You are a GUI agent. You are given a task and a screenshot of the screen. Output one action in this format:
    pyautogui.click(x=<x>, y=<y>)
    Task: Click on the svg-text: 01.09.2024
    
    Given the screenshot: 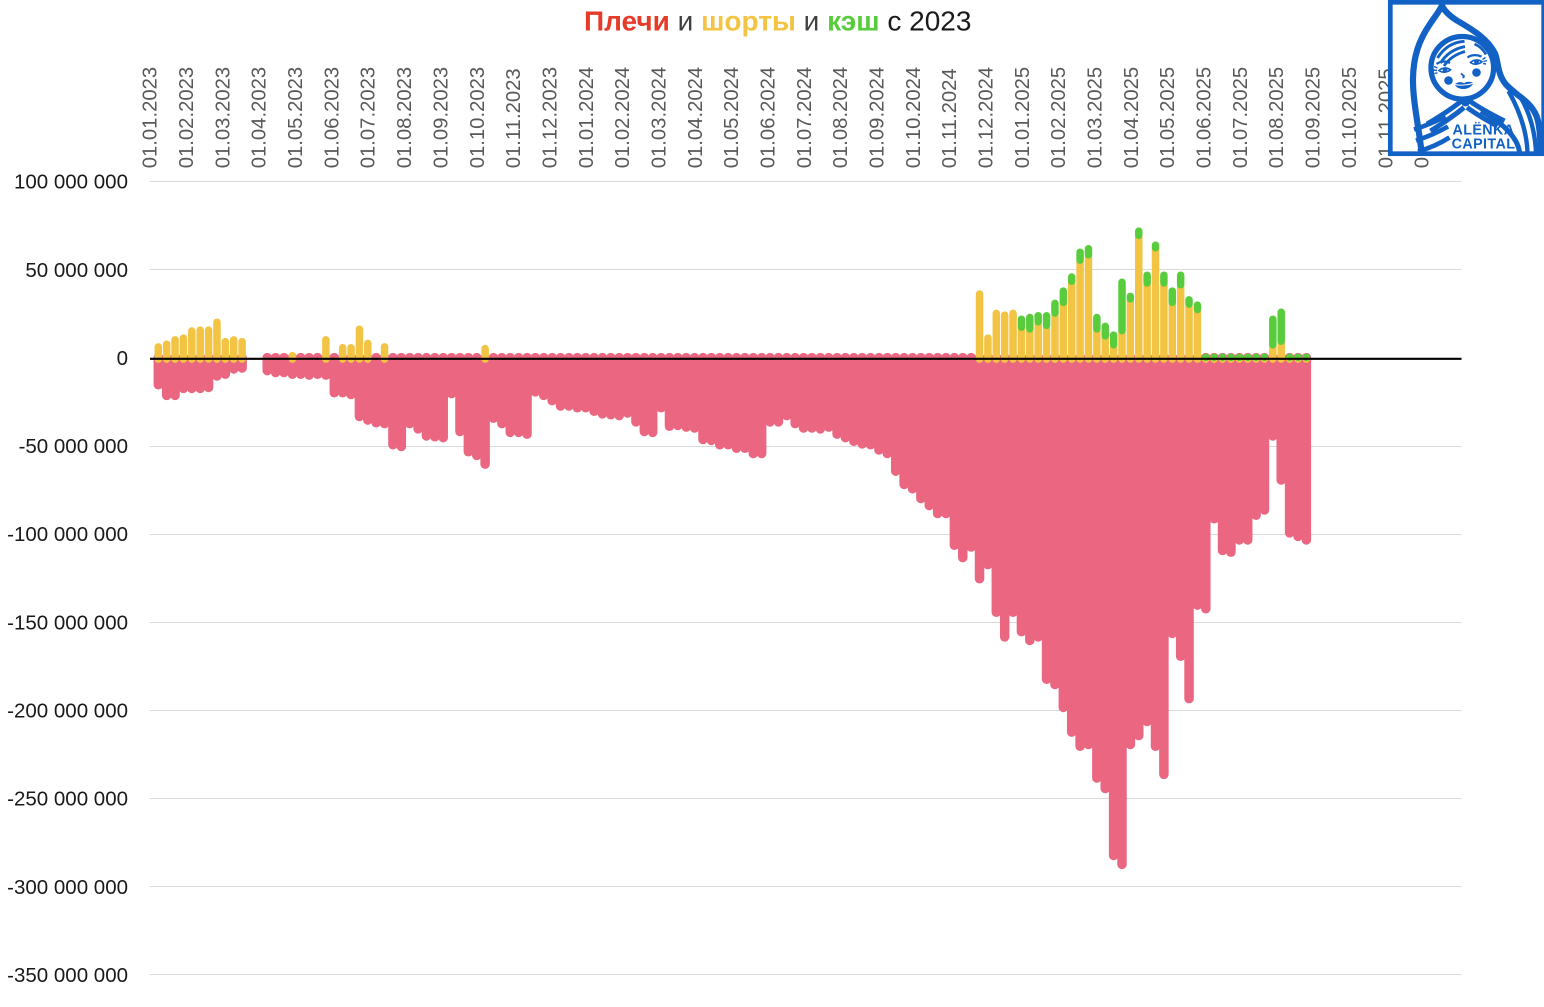 What is the action you would take?
    pyautogui.click(x=878, y=118)
    